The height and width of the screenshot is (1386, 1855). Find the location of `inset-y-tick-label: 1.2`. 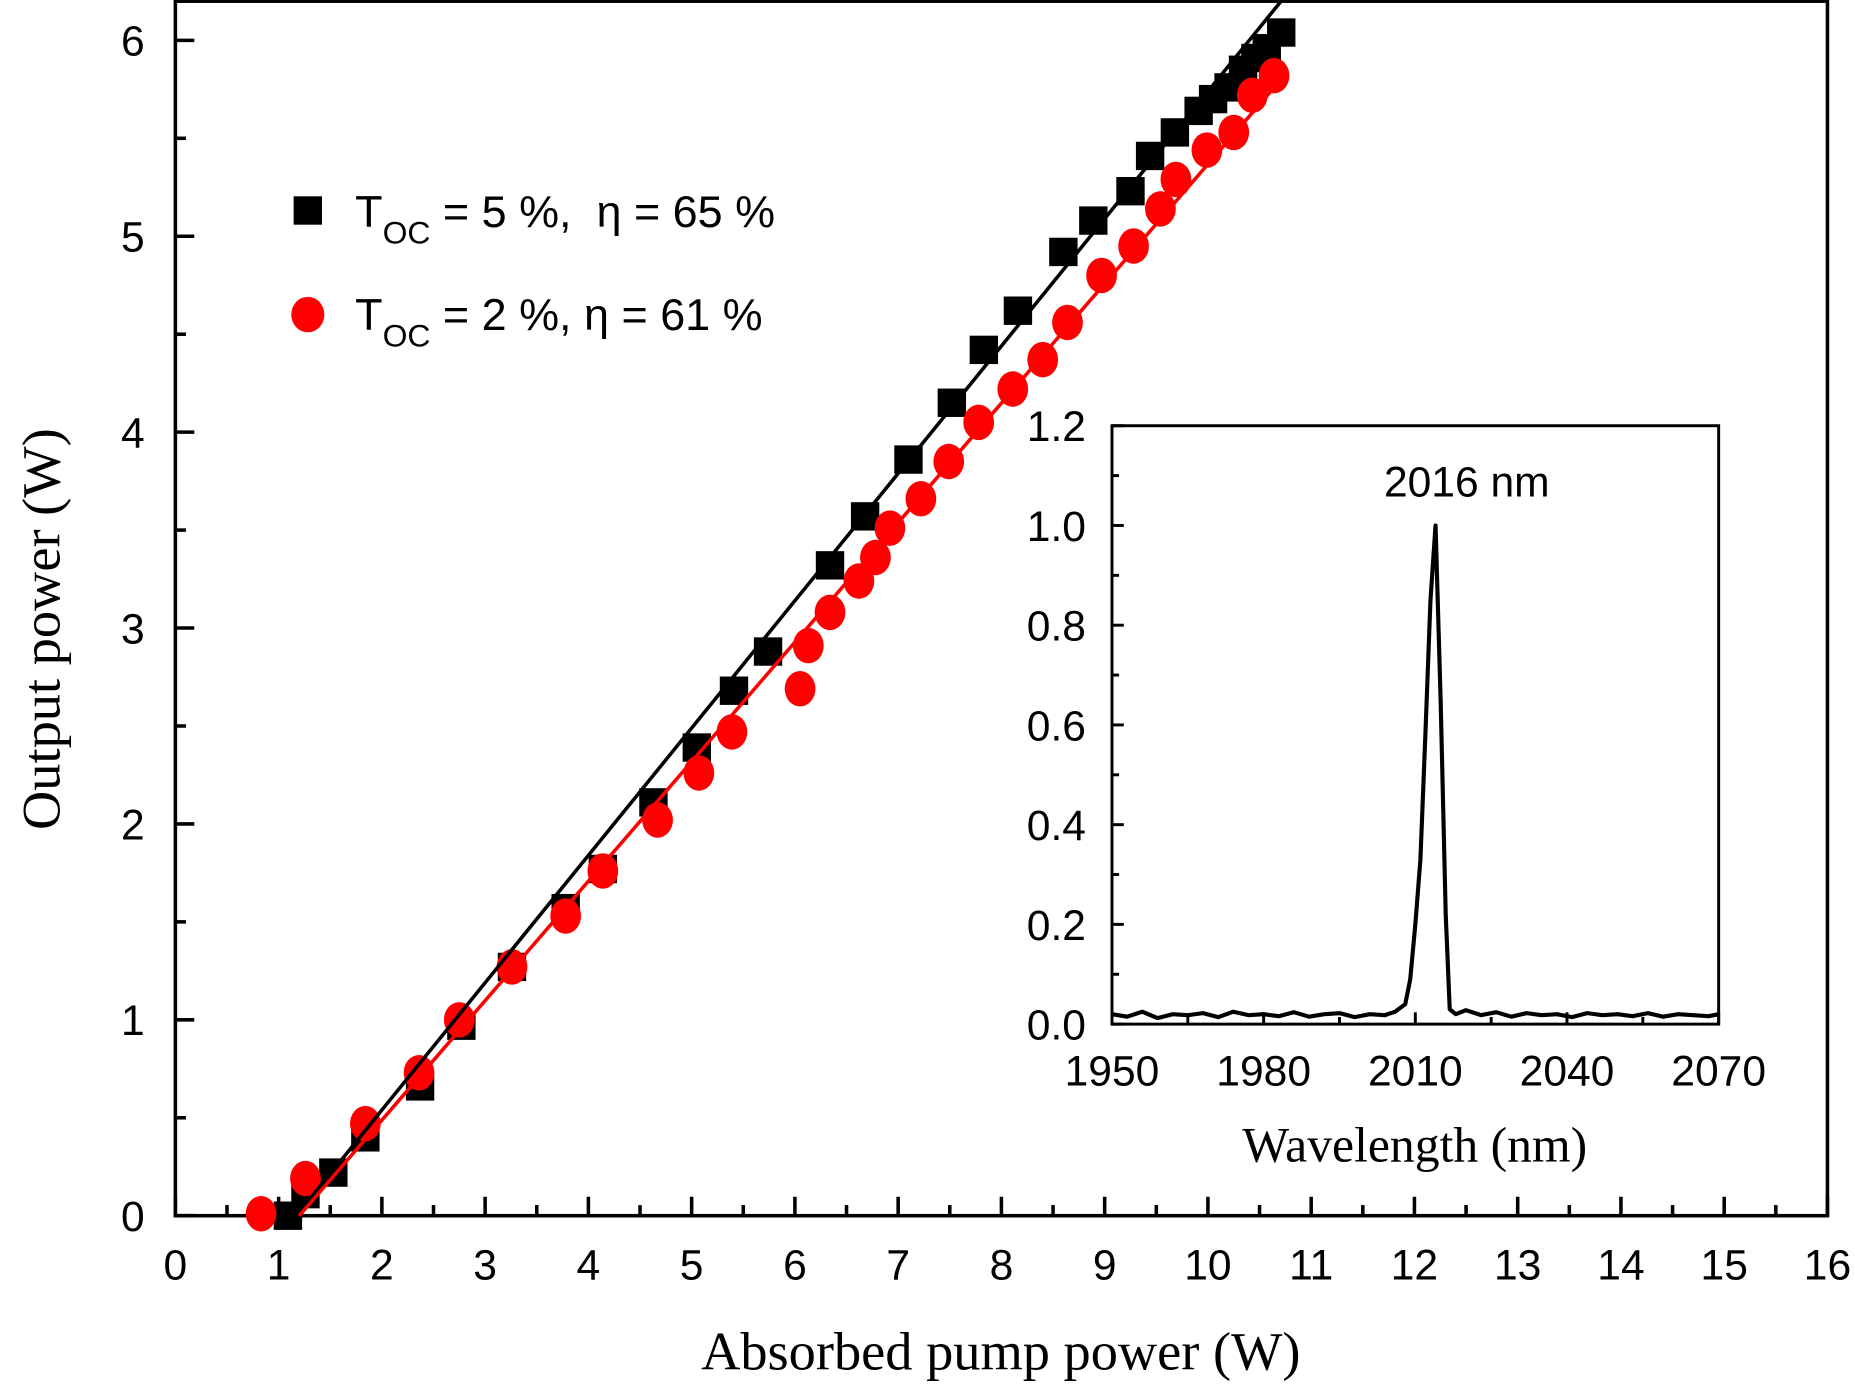

inset-y-tick-label: 1.2 is located at coordinates (1056, 427).